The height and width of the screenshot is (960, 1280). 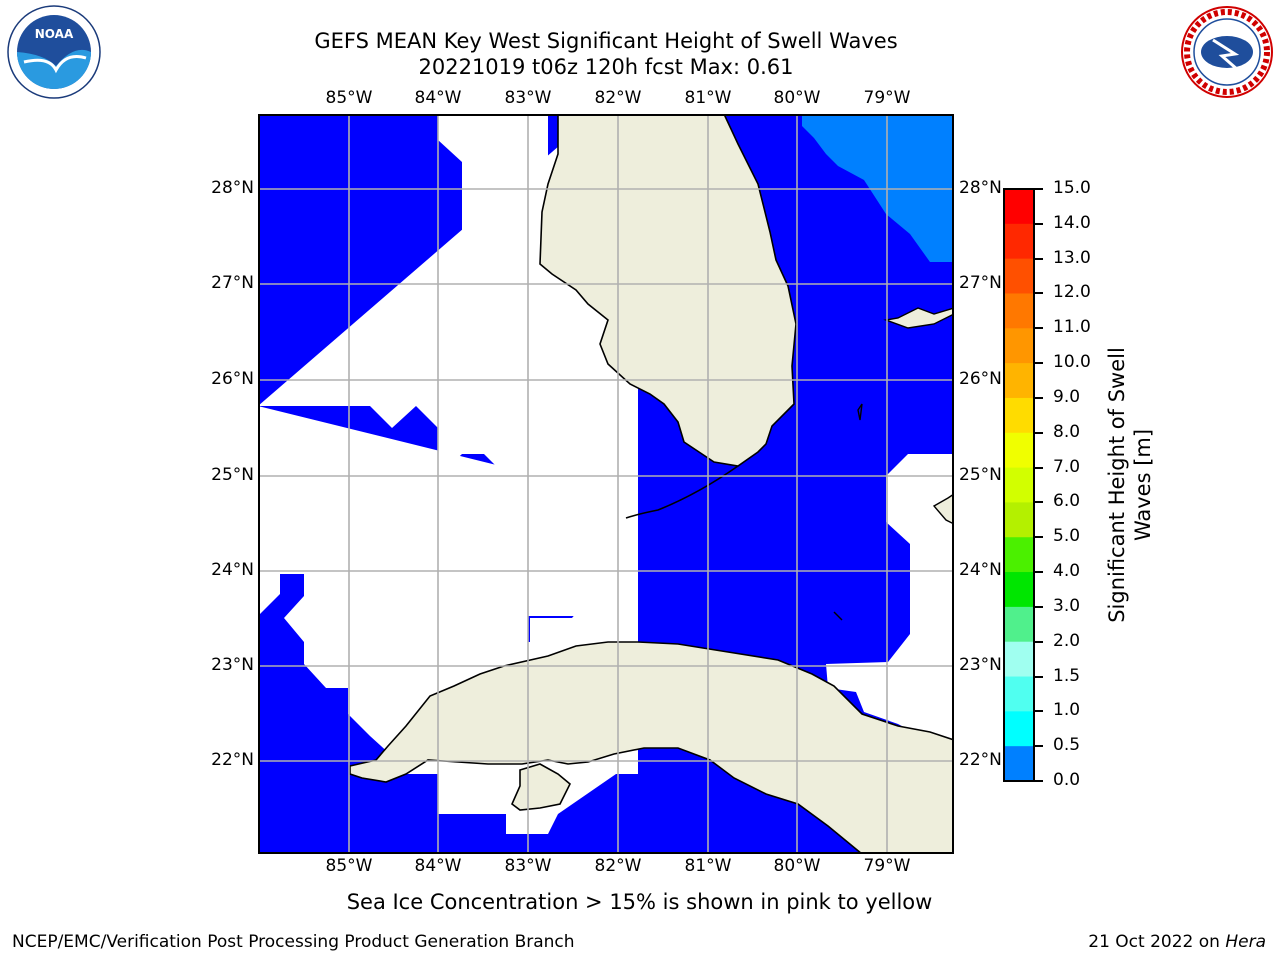 What do you see at coordinates (980, 283) in the screenshot?
I see `lat-label-right: 27°N` at bounding box center [980, 283].